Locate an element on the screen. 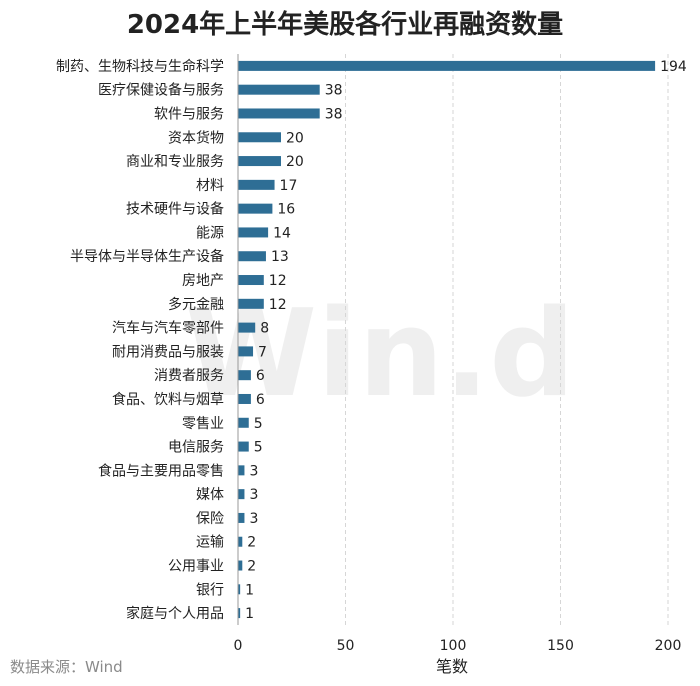  source-note: 数据来源：Wind is located at coordinates (66, 667).